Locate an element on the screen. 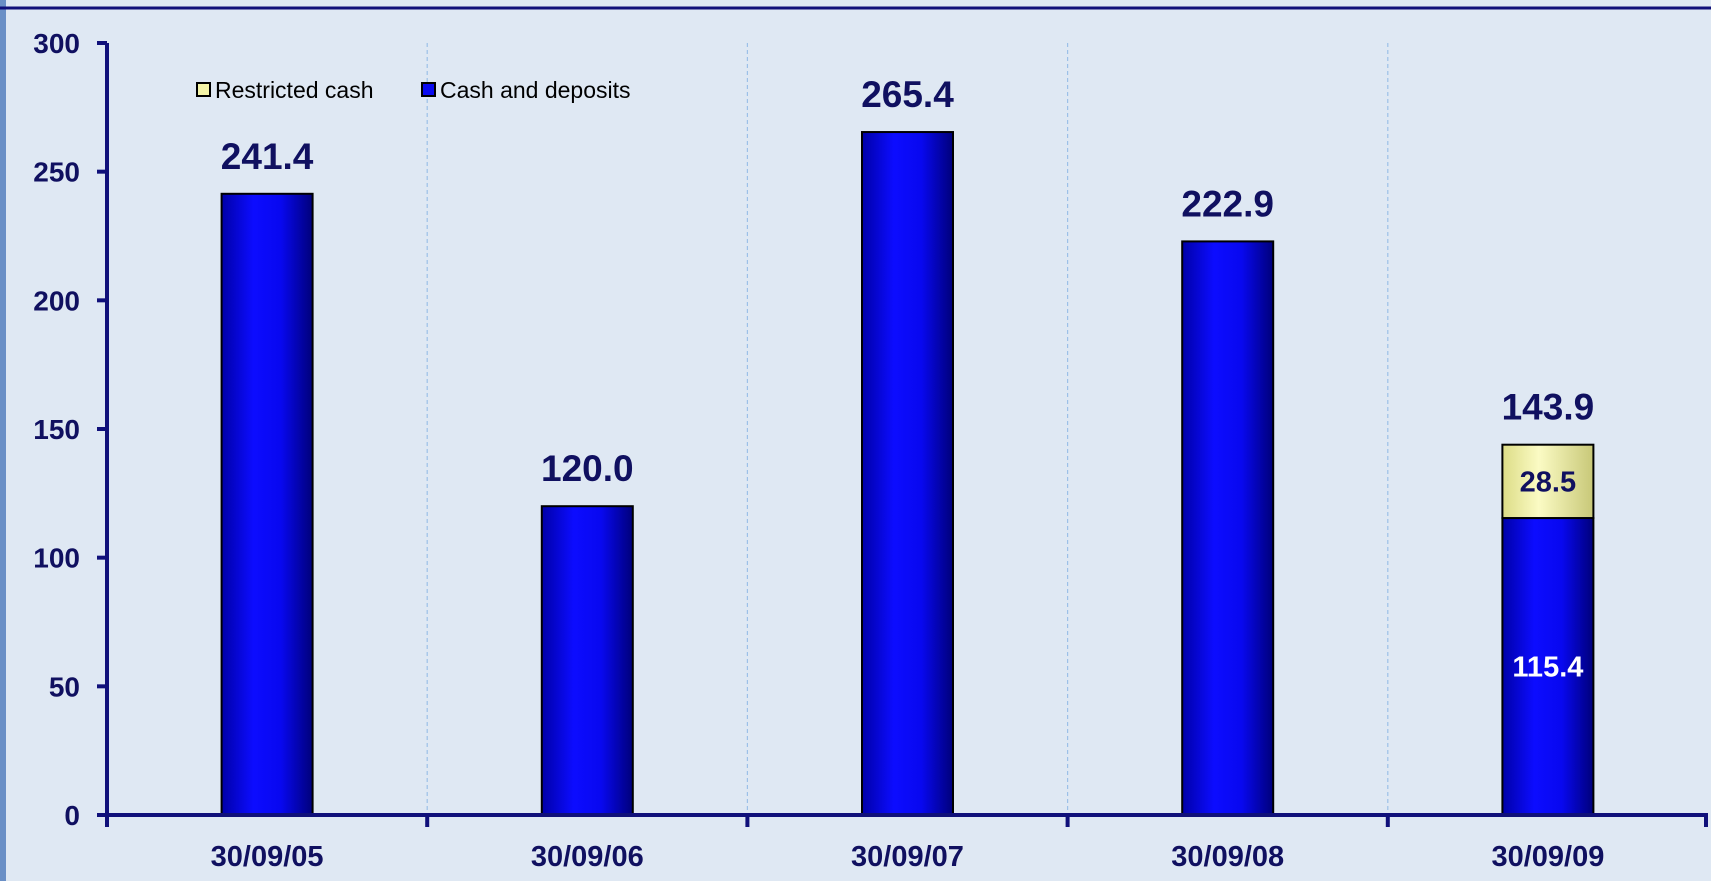 The height and width of the screenshot is (881, 1711). segment-value-label: 28.5 is located at coordinates (1548, 482).